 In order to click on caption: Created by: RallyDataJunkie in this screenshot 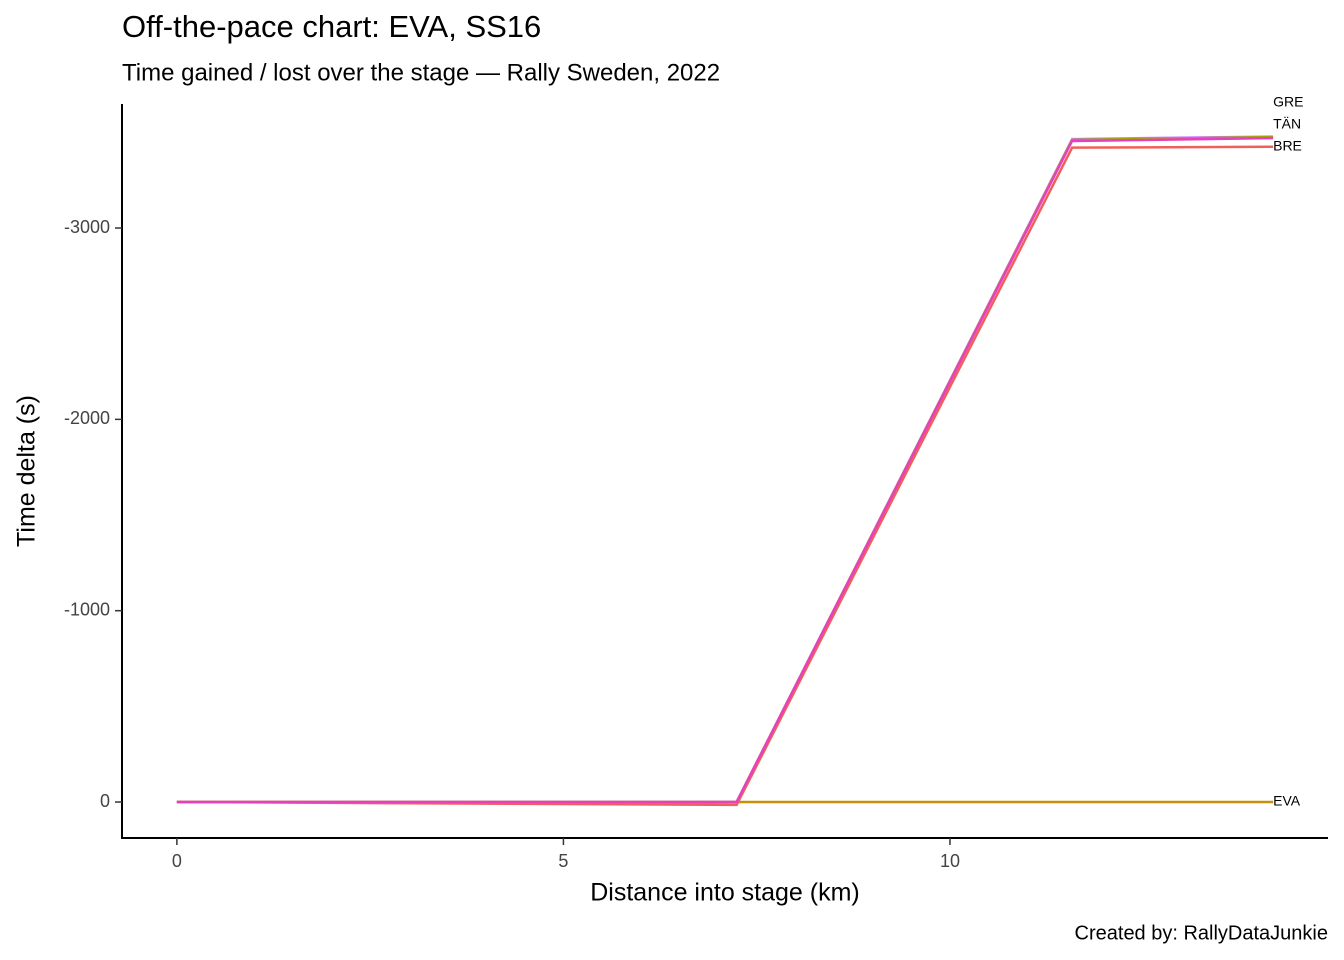, I will do `click(1201, 933)`.